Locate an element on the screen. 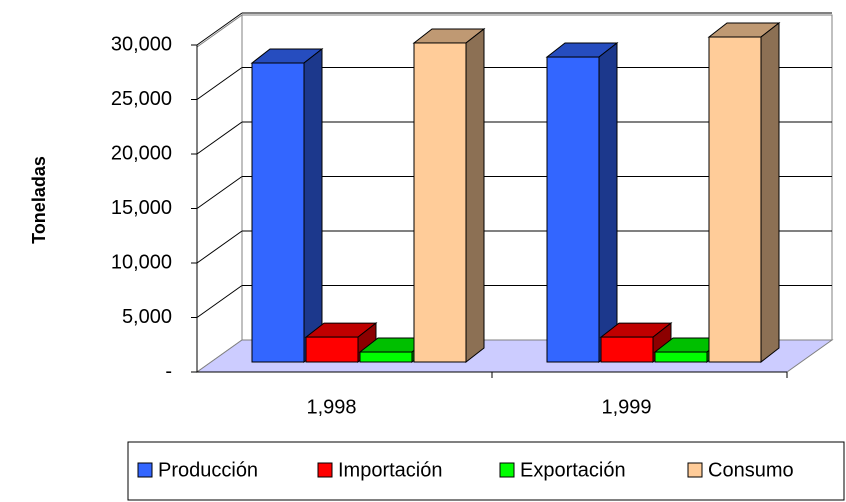 This screenshot has width=846, height=502. legend-label: Importación is located at coordinates (390, 470).